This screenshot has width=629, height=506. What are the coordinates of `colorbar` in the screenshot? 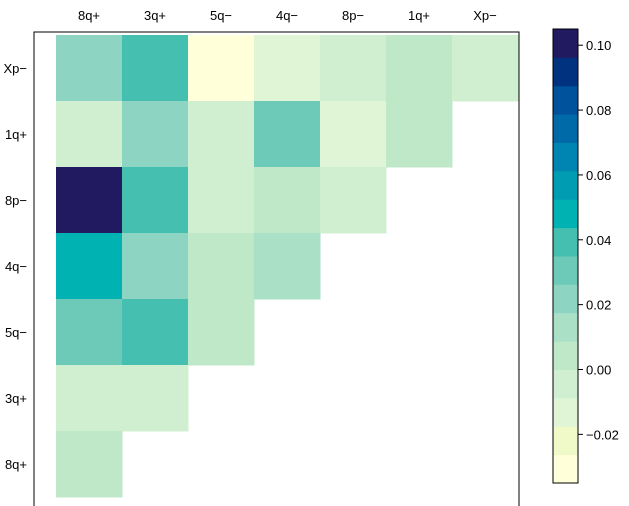 It's located at (565, 256).